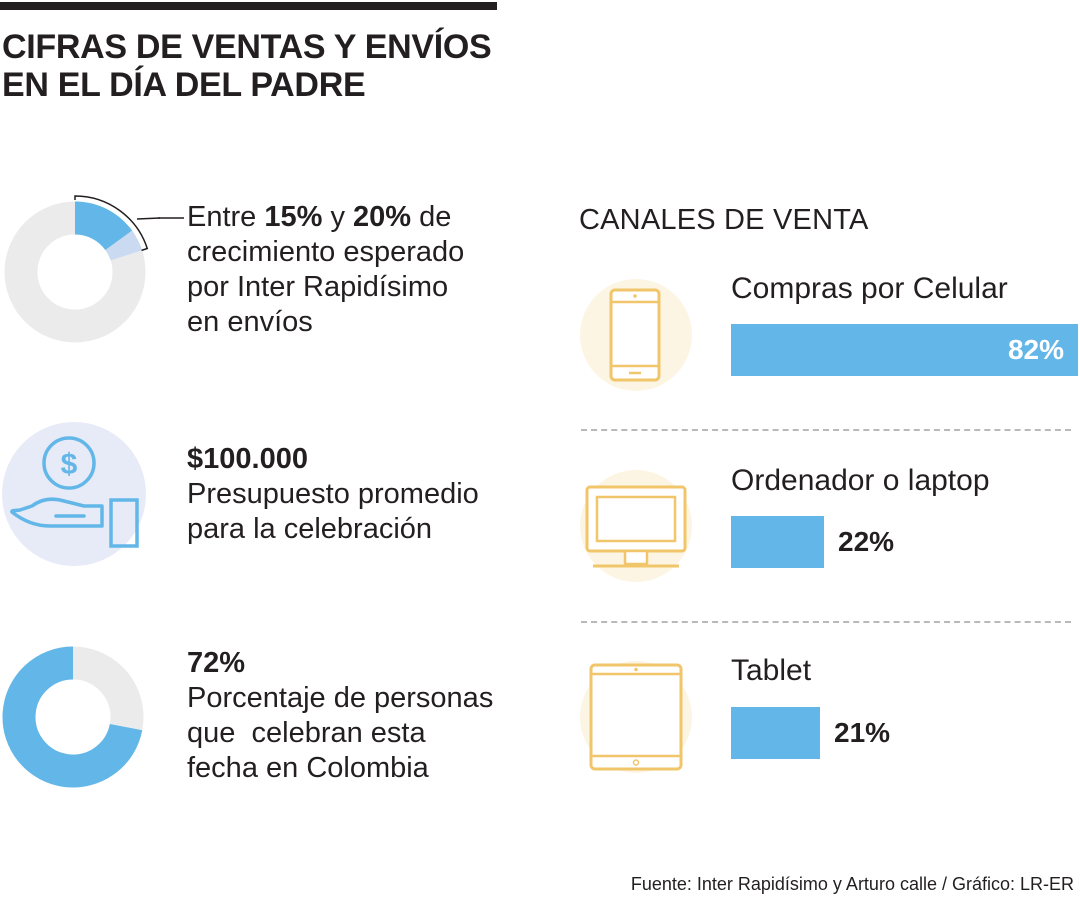 Image resolution: width=1080 pixels, height=900 pixels. What do you see at coordinates (318, 287) in the screenshot?
I see `stat-growth-line-3: por Inter Rapidísimo` at bounding box center [318, 287].